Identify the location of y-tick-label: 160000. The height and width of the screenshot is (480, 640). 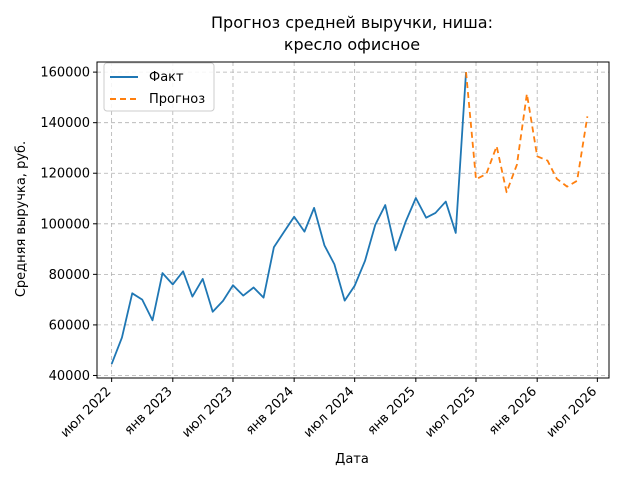
(65, 73).